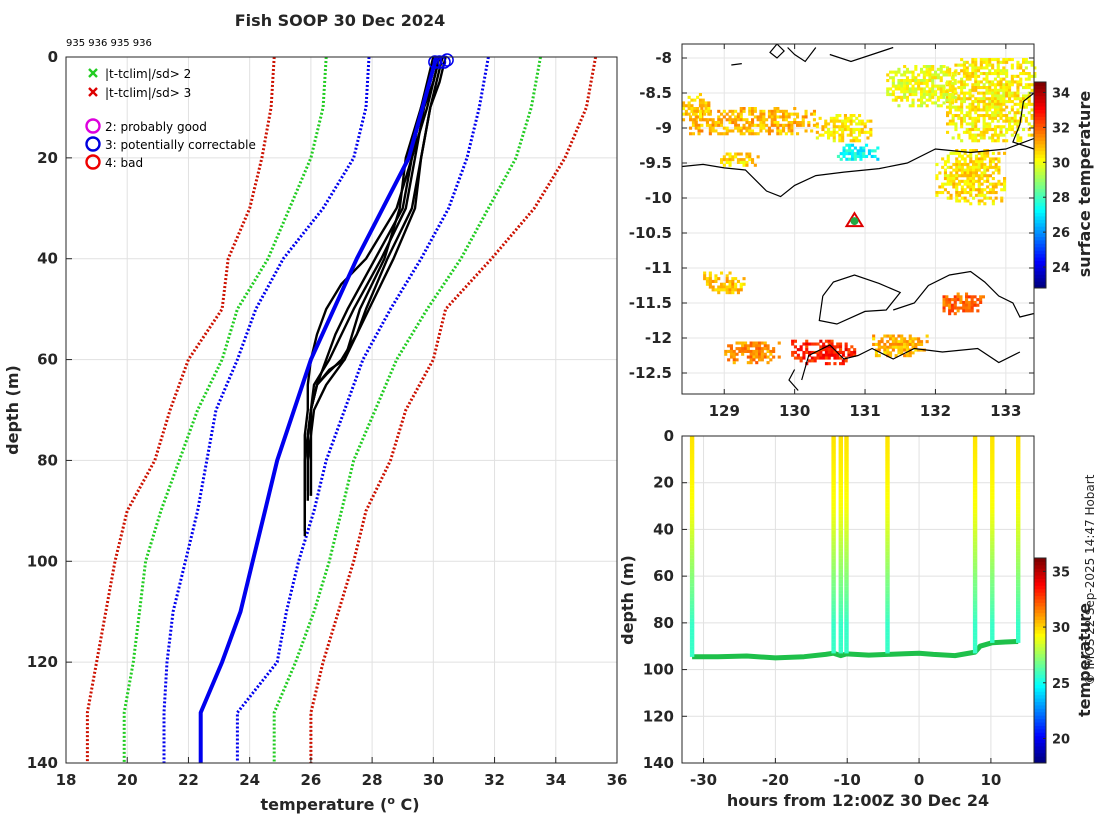 The image size is (1100, 820). I want to click on legend-label: 3: potentially correctable, so click(180, 145).